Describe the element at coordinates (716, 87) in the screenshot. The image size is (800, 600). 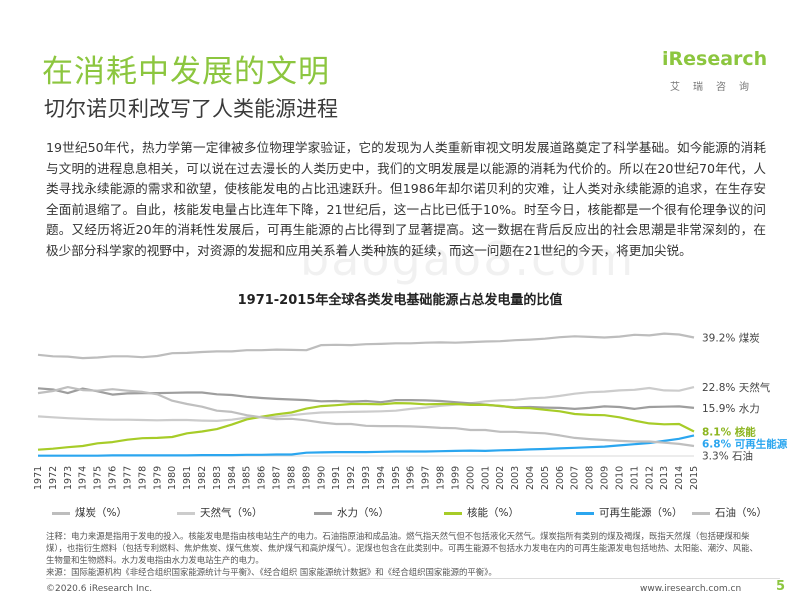
I see `logo-subtext: 艾瑞咨询` at that location.